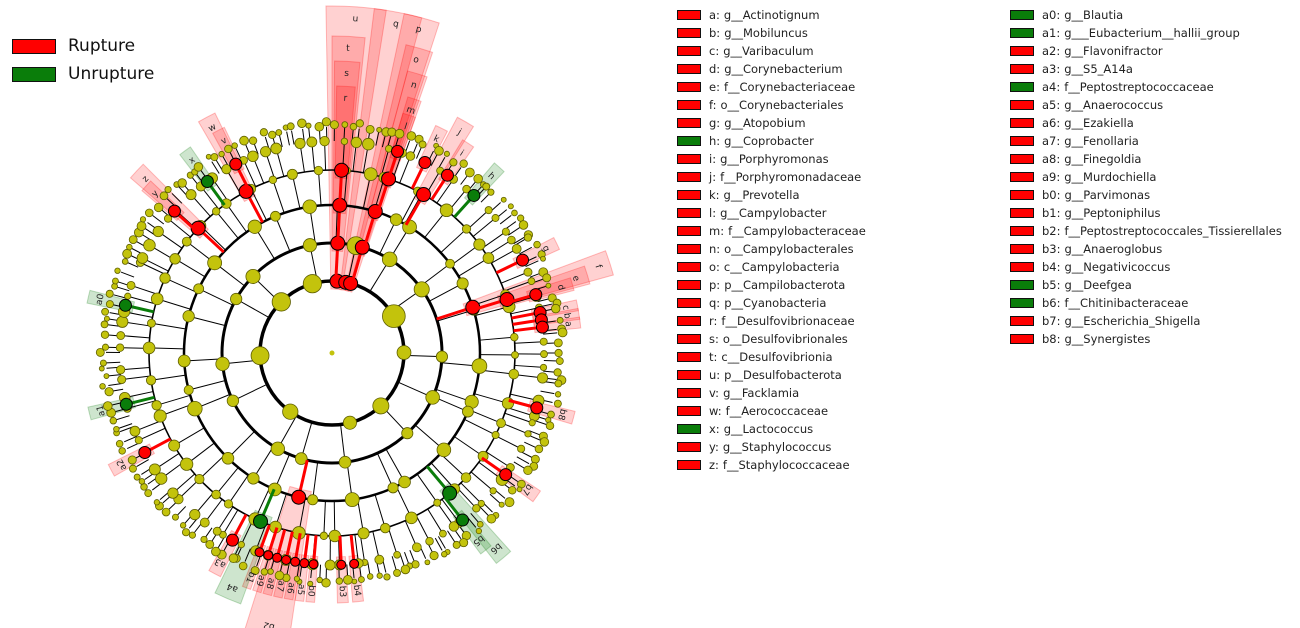 This screenshot has width=1300, height=628. I want to click on highlight-node-h, so click(474, 195).